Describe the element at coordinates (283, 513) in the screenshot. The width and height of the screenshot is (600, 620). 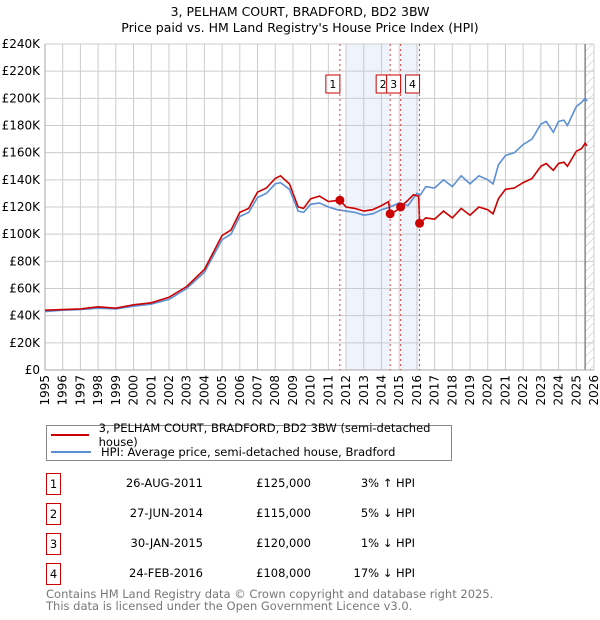
I see `sale-price: £115,000` at that location.